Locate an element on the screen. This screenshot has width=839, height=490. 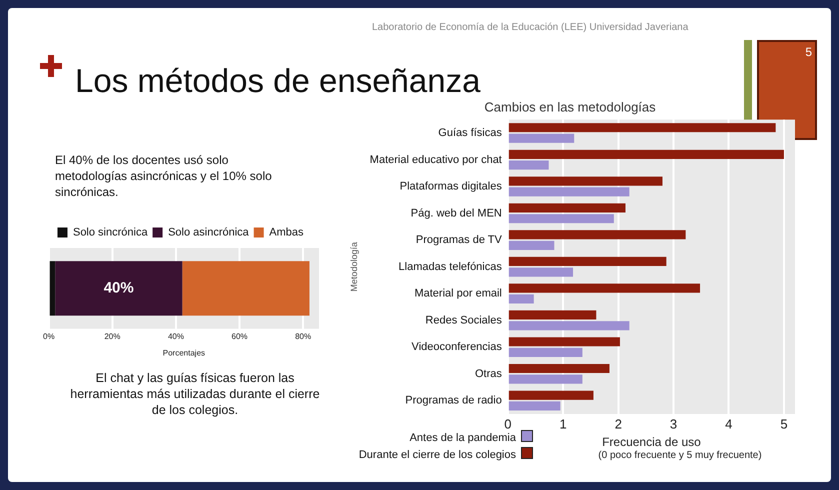
legend-label: Solo asincrónica is located at coordinates (209, 232).